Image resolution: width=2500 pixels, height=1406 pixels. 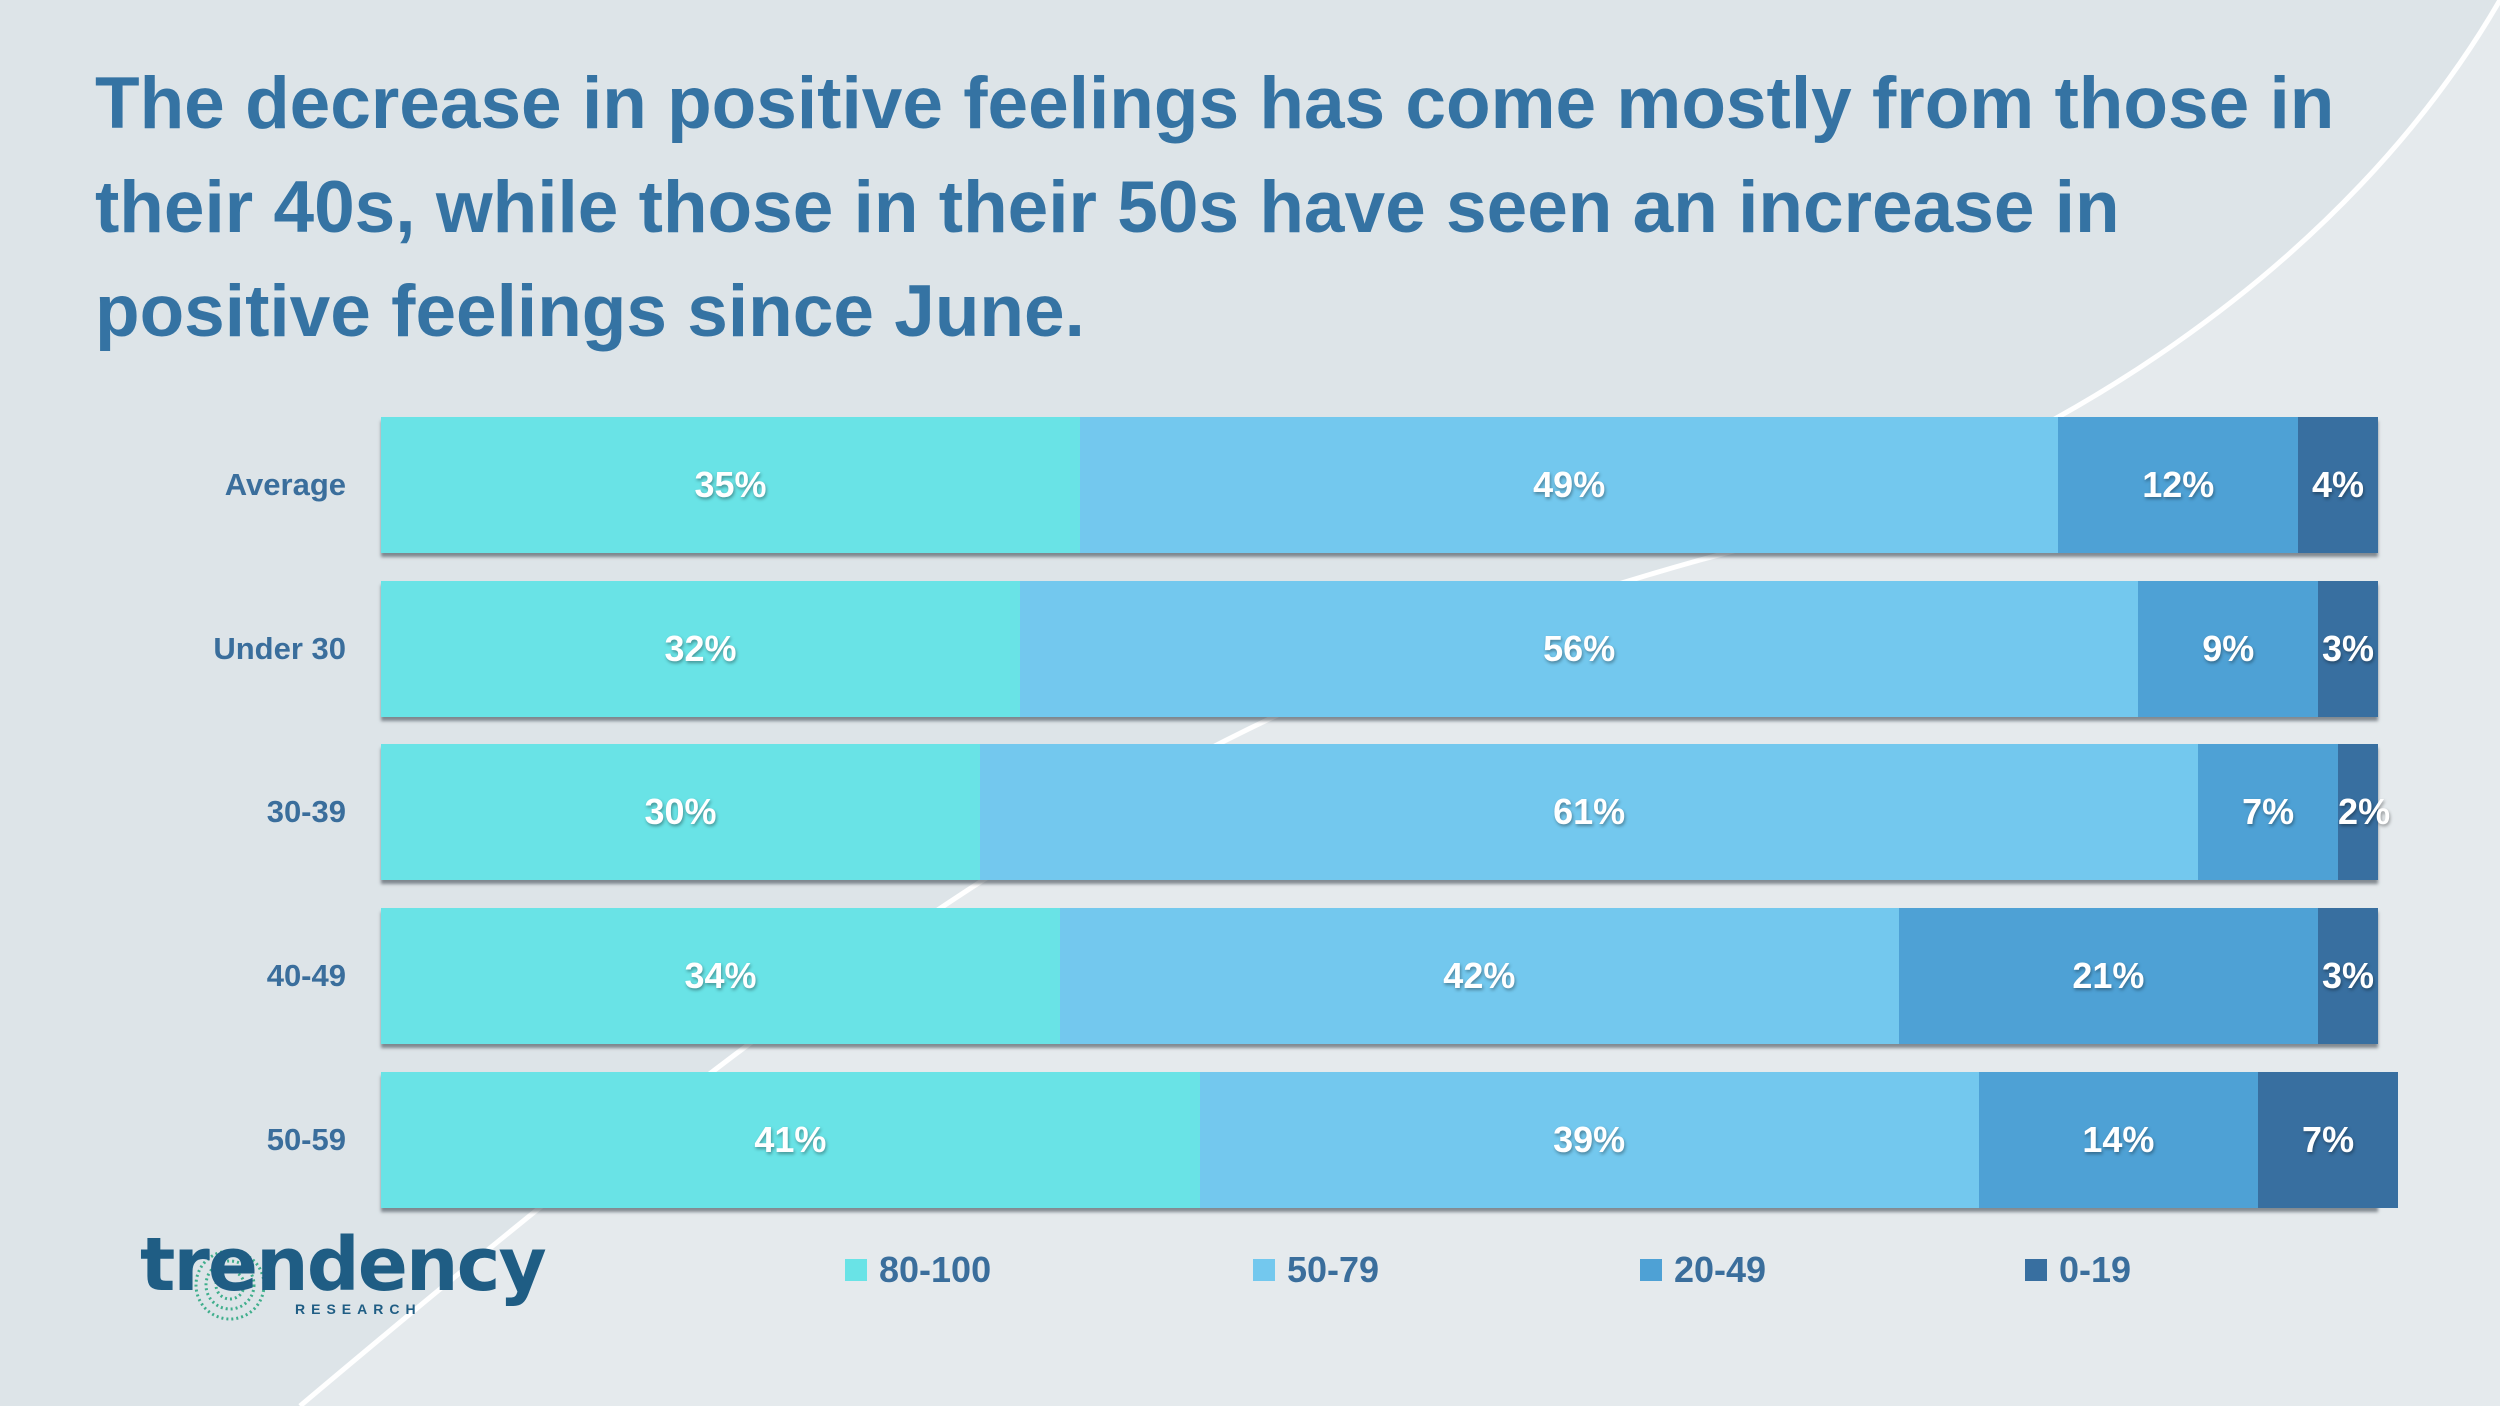 What do you see at coordinates (2364, 811) in the screenshot?
I see `data-label: 2%` at bounding box center [2364, 811].